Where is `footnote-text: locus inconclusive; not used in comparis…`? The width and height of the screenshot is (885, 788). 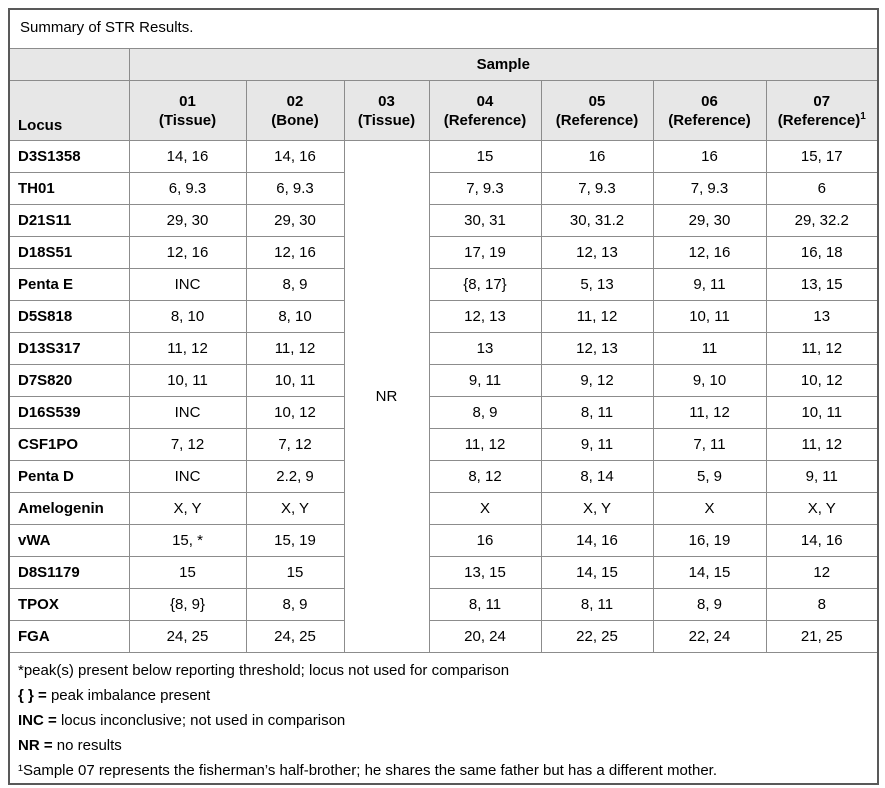
footnote-text: locus inconclusive; not used in comparis… is located at coordinates (203, 720).